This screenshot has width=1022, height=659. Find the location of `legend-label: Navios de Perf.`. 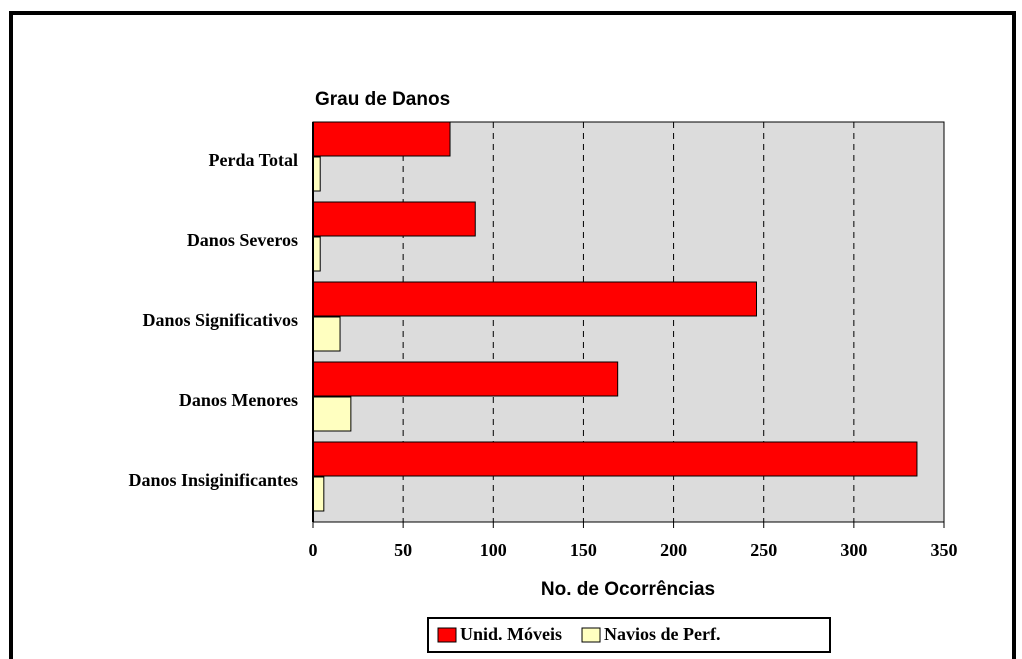

legend-label: Navios de Perf. is located at coordinates (662, 634).